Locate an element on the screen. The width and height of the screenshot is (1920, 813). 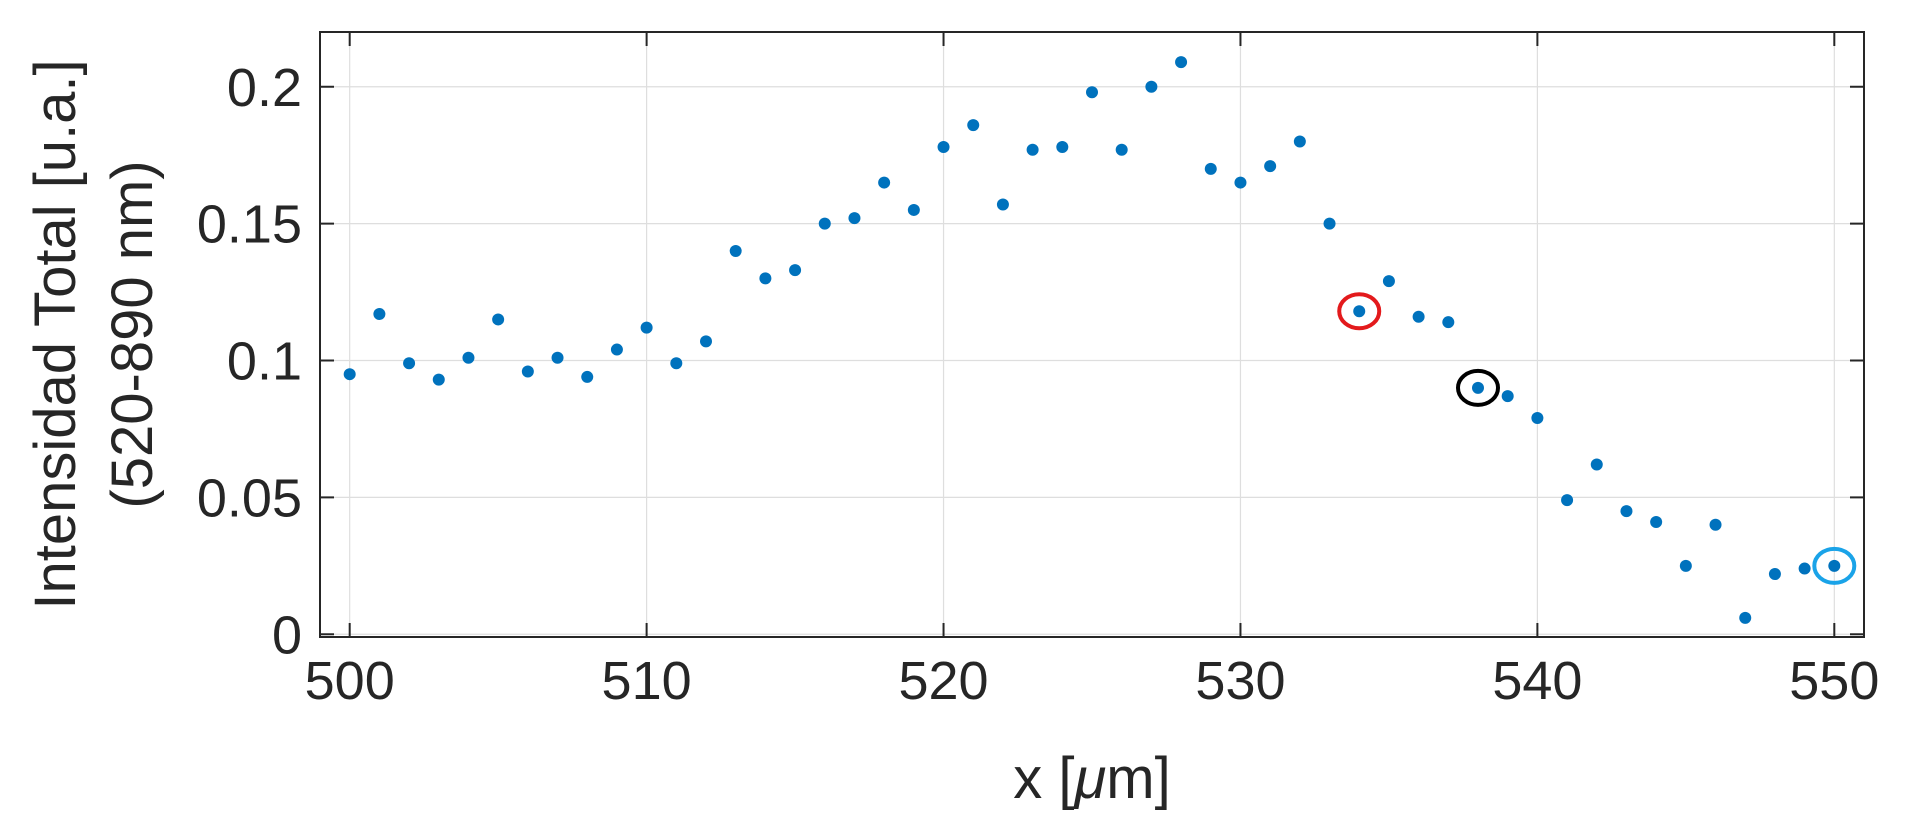
x-axis-label: x [μm] is located at coordinates (1091, 778).